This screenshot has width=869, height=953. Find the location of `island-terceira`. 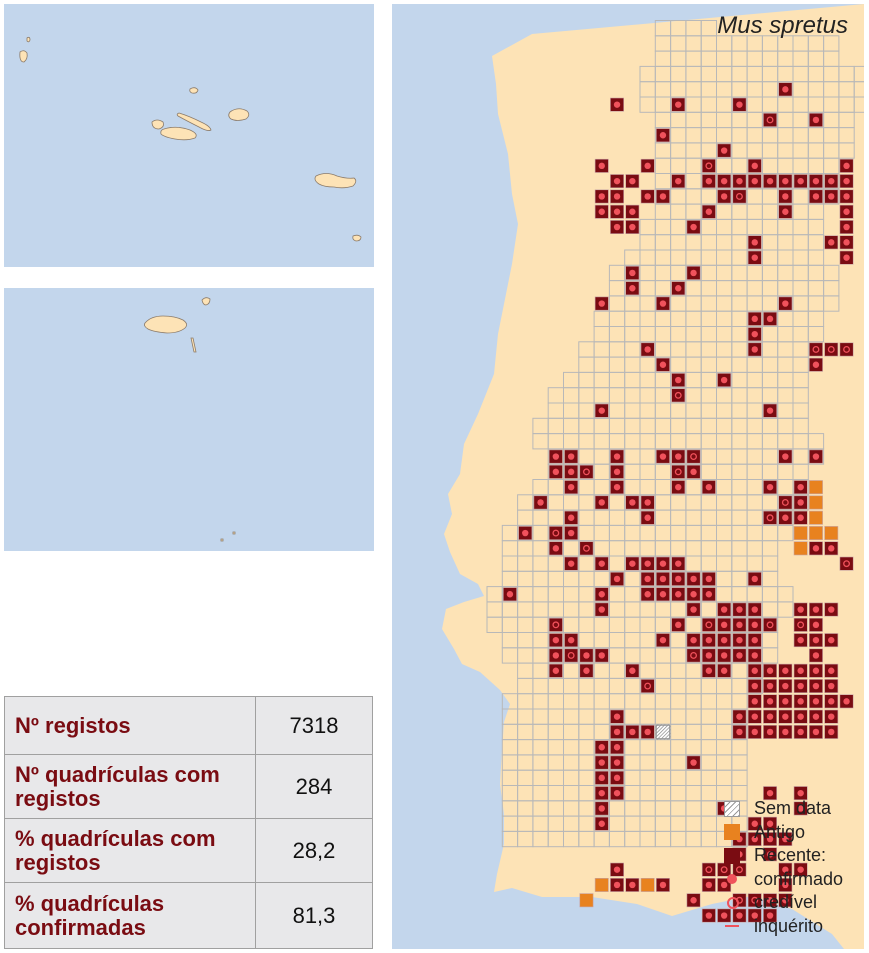

island-terceira is located at coordinates (239, 114).